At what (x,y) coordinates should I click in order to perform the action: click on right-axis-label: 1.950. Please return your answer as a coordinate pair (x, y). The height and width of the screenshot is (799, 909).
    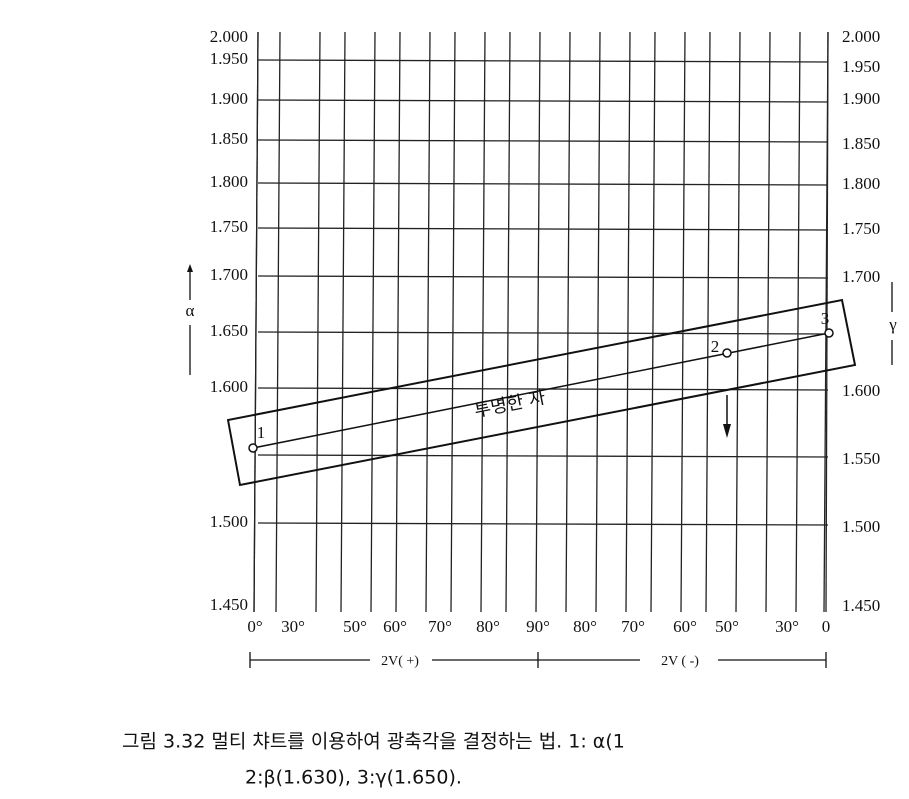
    Looking at the image, I should click on (861, 66).